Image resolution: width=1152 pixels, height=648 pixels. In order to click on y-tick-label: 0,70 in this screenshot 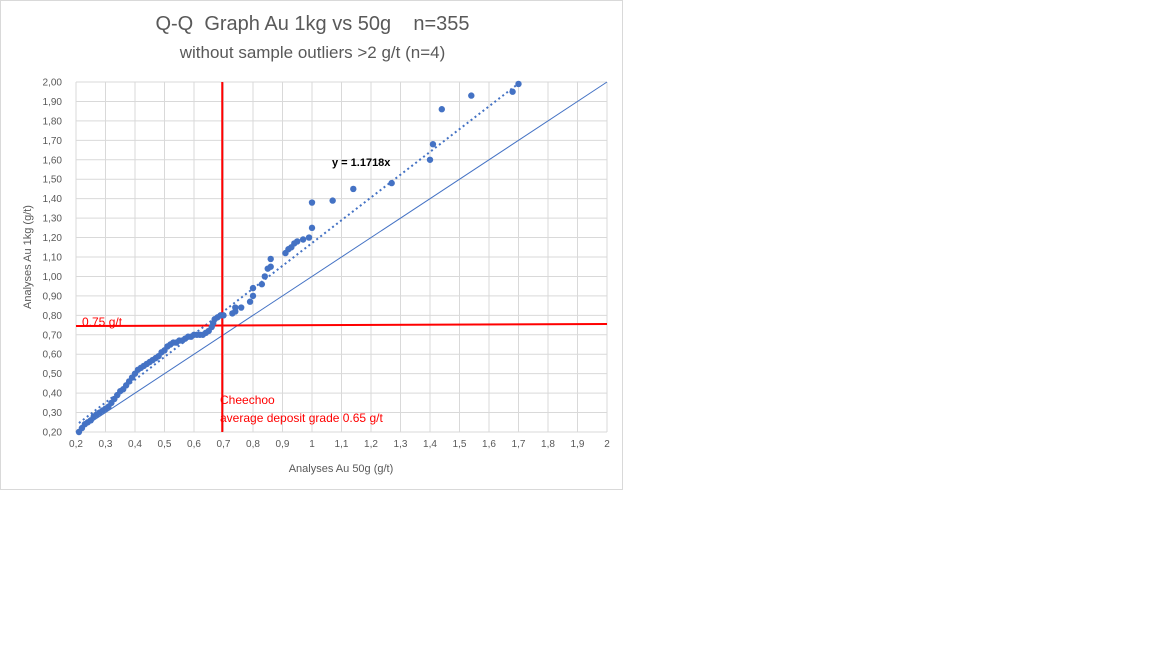, I will do `click(53, 335)`.